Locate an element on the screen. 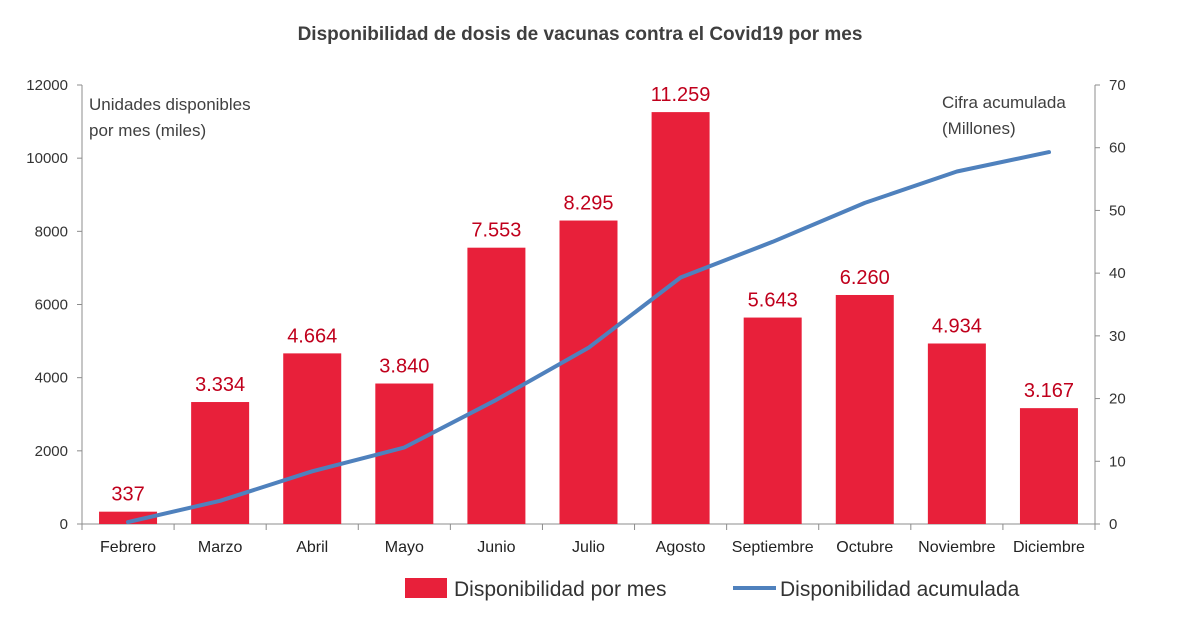 This screenshot has height=637, width=1182. category-label: Marzo is located at coordinates (220, 547).